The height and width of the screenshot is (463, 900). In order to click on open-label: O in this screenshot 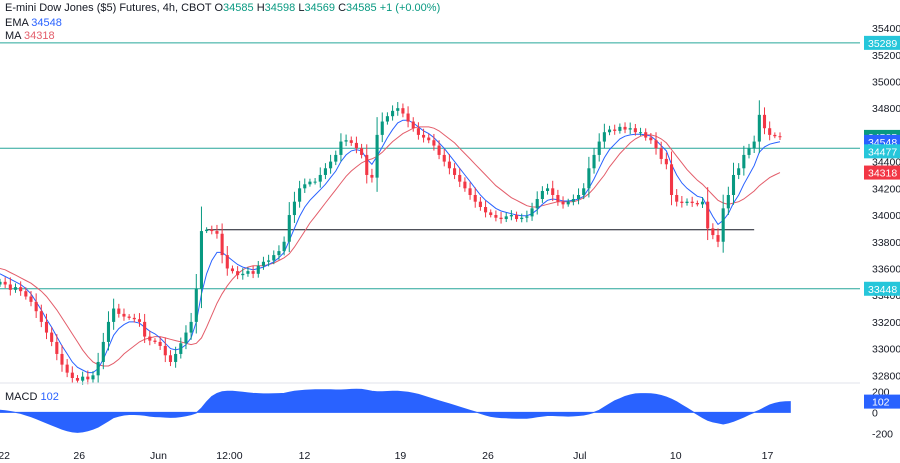, I will do `click(219, 8)`.